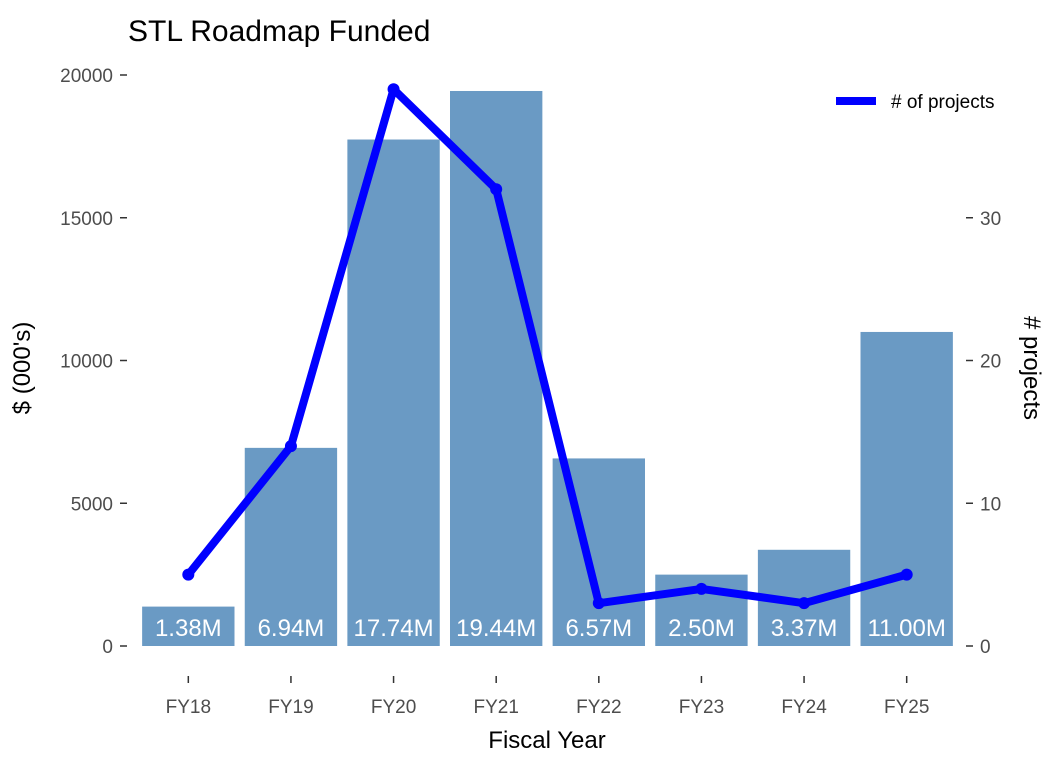  I want to click on bar-value-label: 17.74M, so click(394, 628).